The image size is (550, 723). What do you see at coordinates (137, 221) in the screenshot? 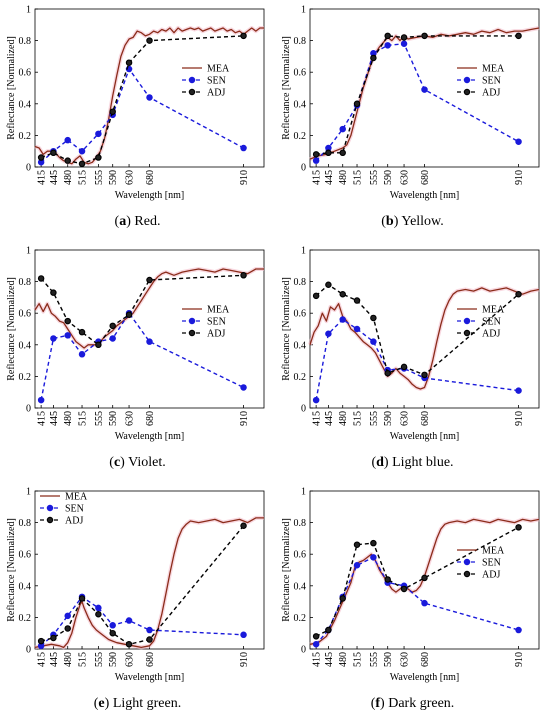
I see `panel-caption: (a) Red.` at bounding box center [137, 221].